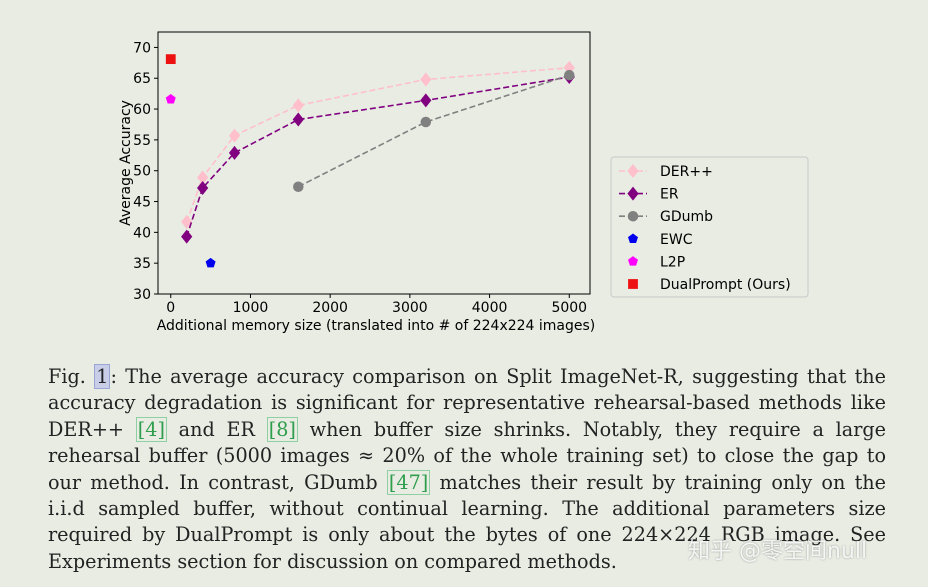  Describe the element at coordinates (686, 217) in the screenshot. I see `legend-label-gdumb: GDumb` at that location.